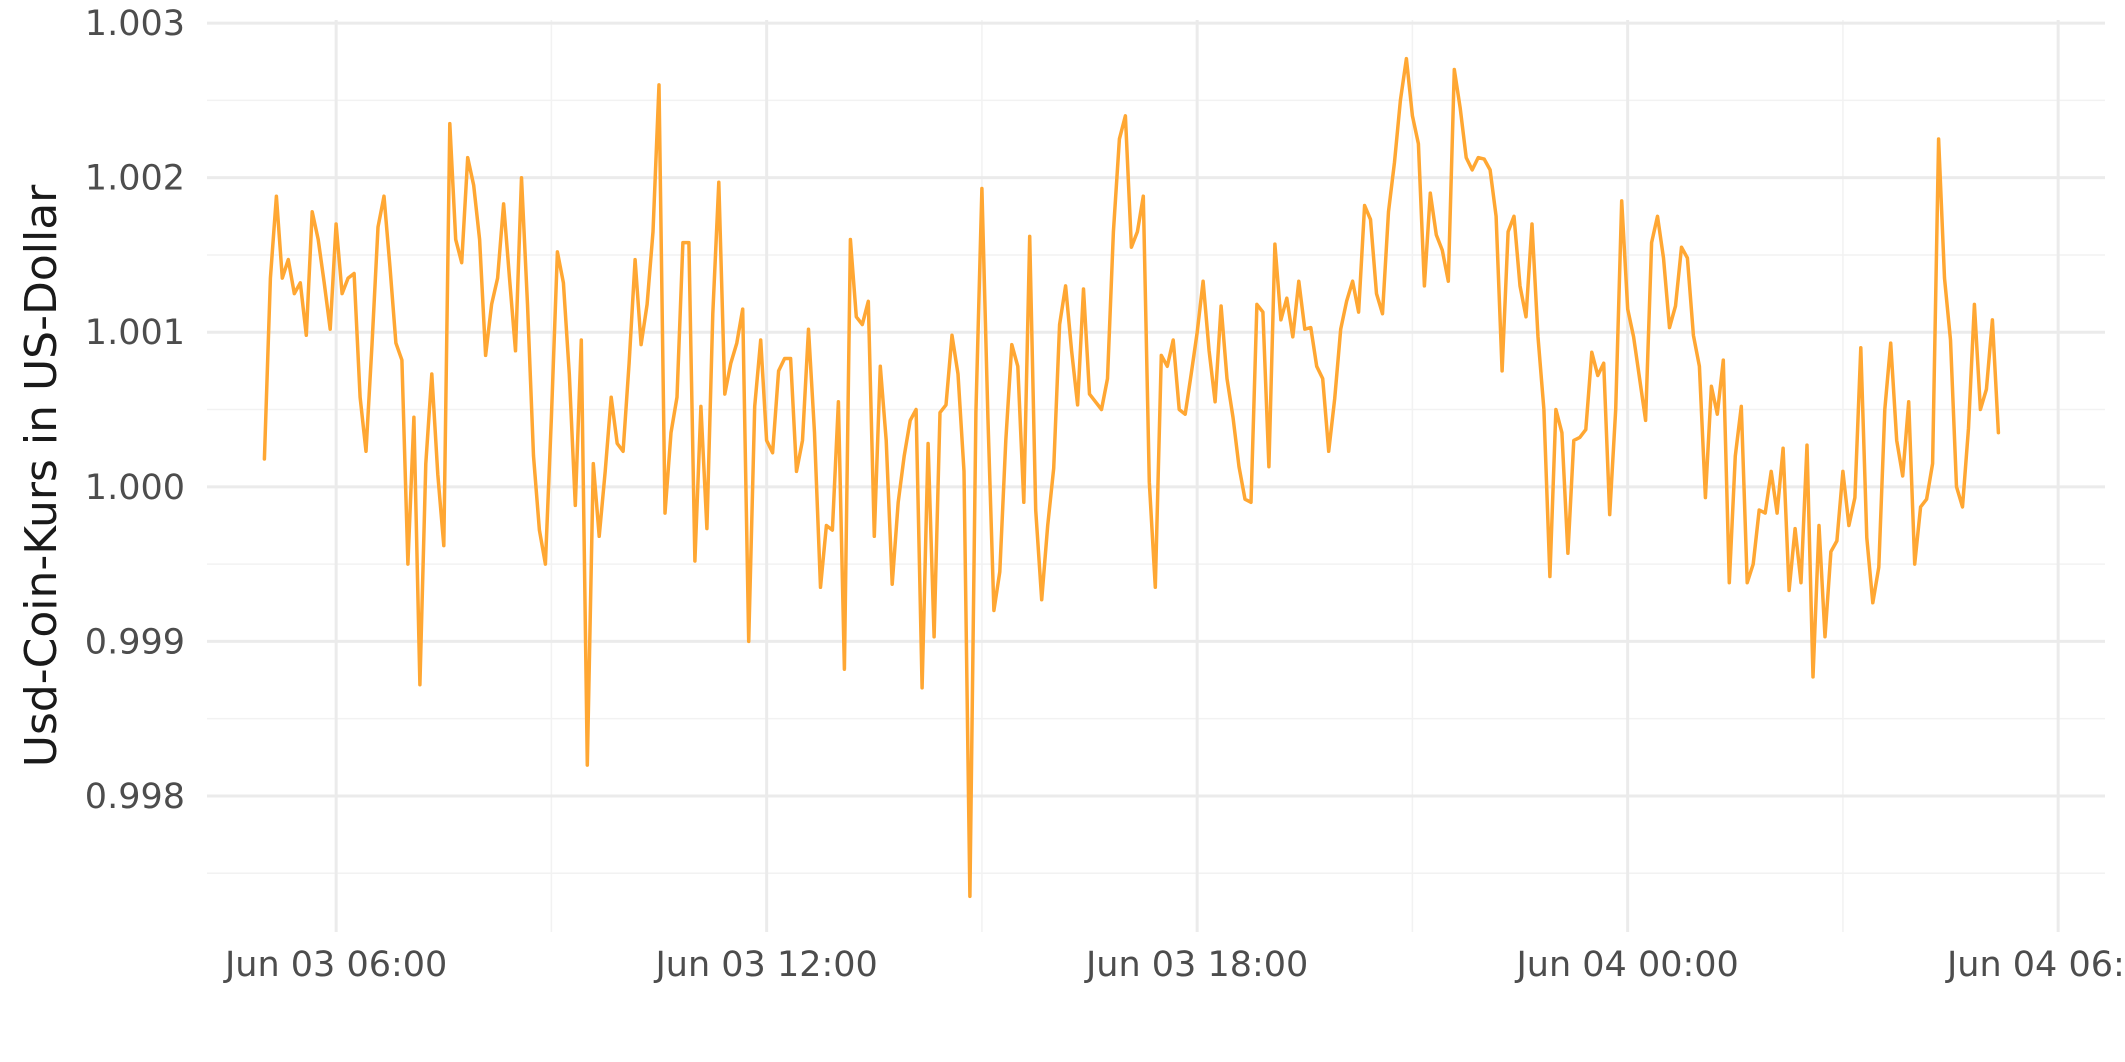 The height and width of the screenshot is (1062, 2125). Describe the element at coordinates (2035, 965) in the screenshot. I see `x-tick-label: Jun 04 06:00` at that location.